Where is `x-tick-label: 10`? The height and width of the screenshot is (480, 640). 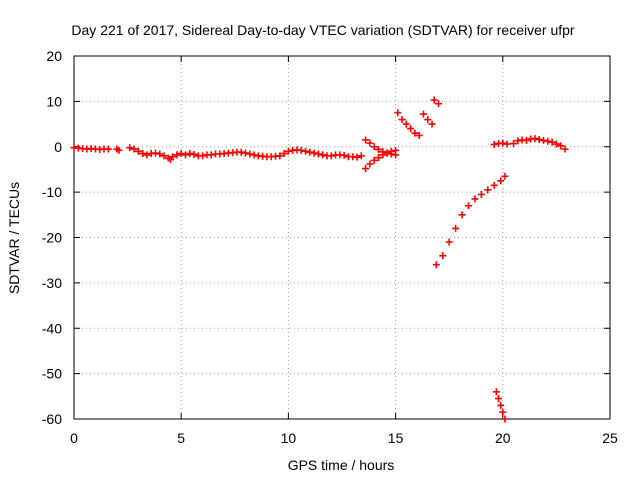 x-tick-label: 10 is located at coordinates (289, 438).